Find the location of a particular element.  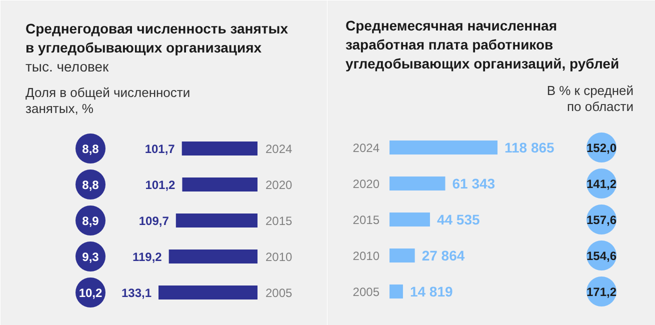

data-label: 27 864 is located at coordinates (443, 256).